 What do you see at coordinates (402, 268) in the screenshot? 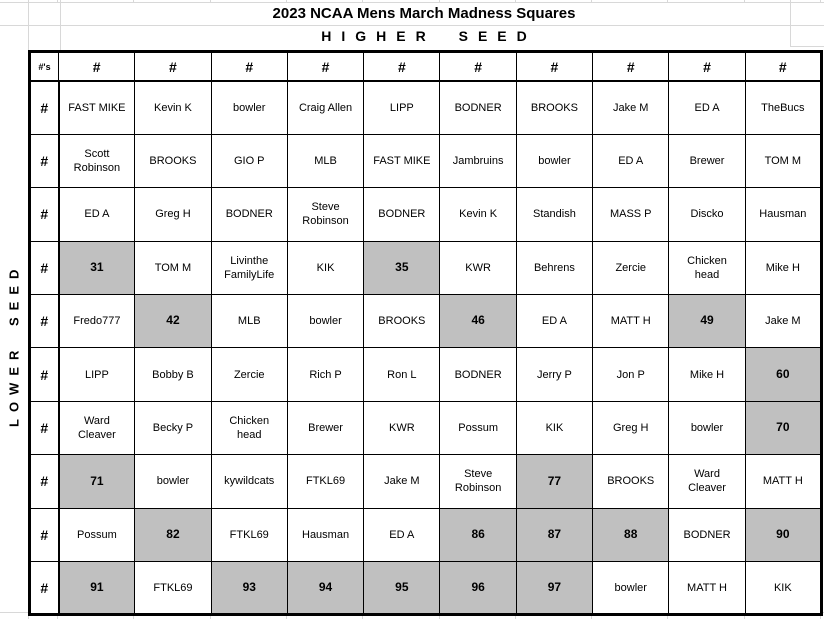
I see `unsold-square-cell: 35` at bounding box center [402, 268].